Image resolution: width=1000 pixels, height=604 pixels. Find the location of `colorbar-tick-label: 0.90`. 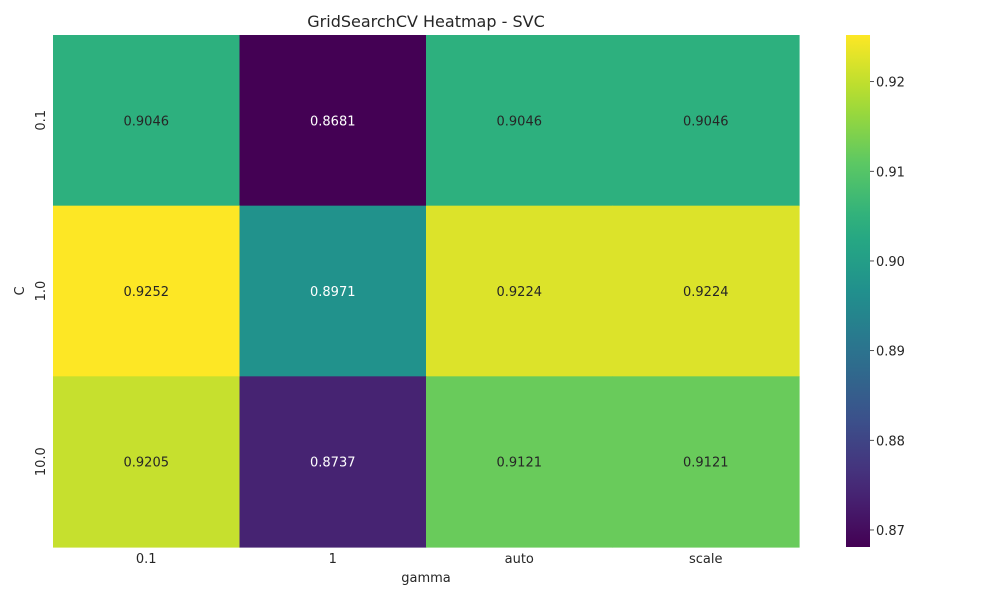

colorbar-tick-label: 0.90 is located at coordinates (890, 262).